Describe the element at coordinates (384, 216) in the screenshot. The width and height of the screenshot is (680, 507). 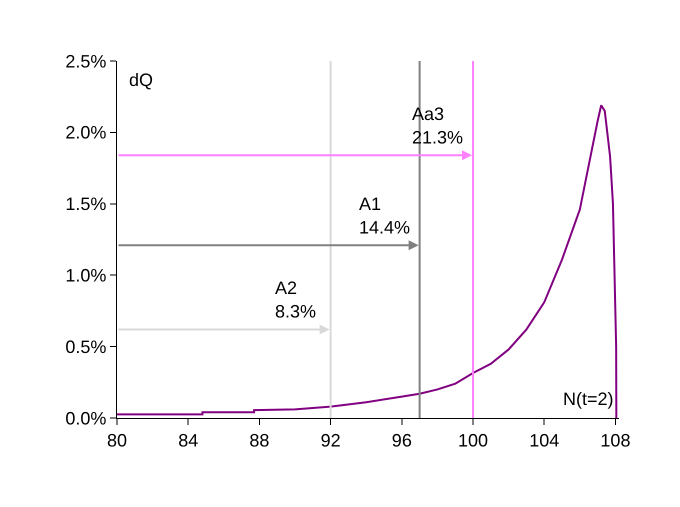
I see `annotation: A1 14.4%` at that location.